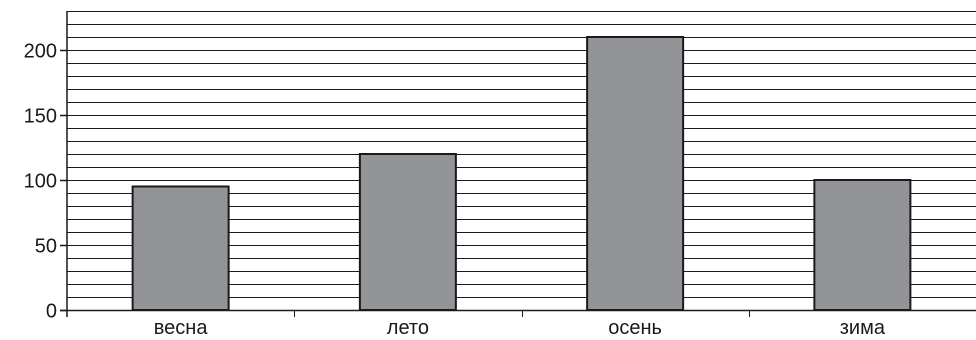 The image size is (976, 340). What do you see at coordinates (181, 328) in the screenshot?
I see `x-tick-label: весна` at bounding box center [181, 328].